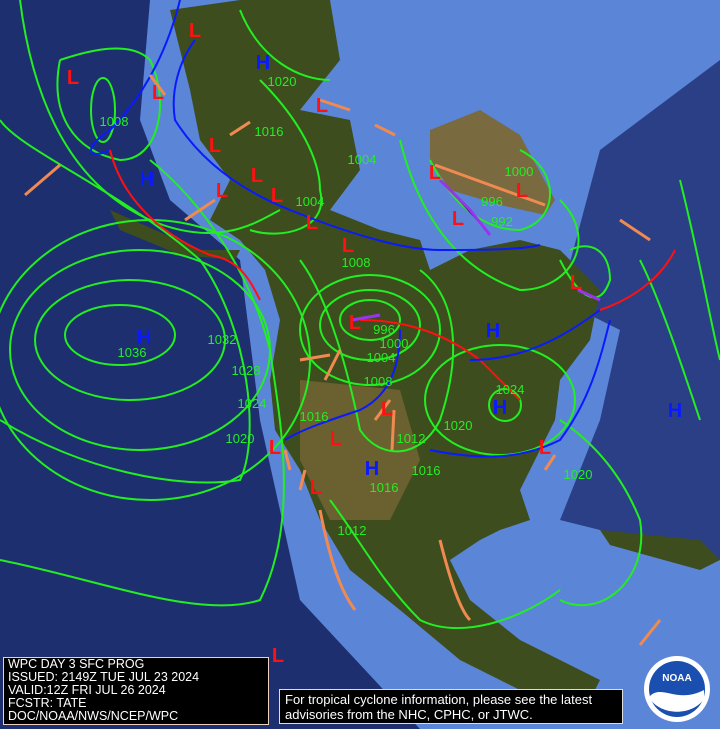  What do you see at coordinates (360, 450) in the screenshot?
I see `rocky-mountains` at bounding box center [360, 450].